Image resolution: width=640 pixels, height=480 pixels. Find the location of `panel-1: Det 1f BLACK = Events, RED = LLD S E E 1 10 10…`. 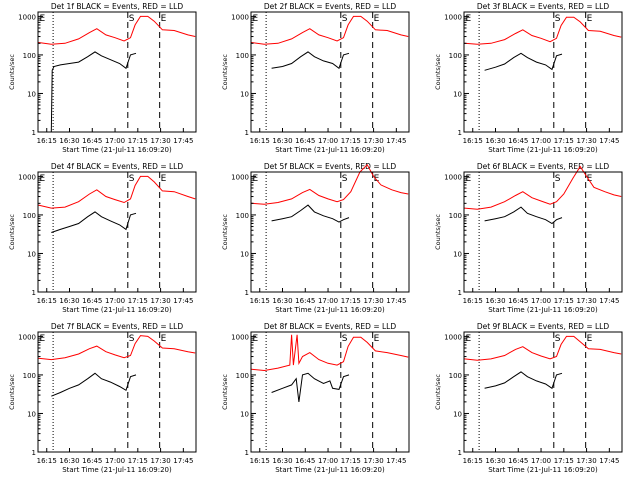

panel-1: Det 1f BLACK = Events, RED = LLD S E E 1 10 10… is located at coordinates (102, 78).